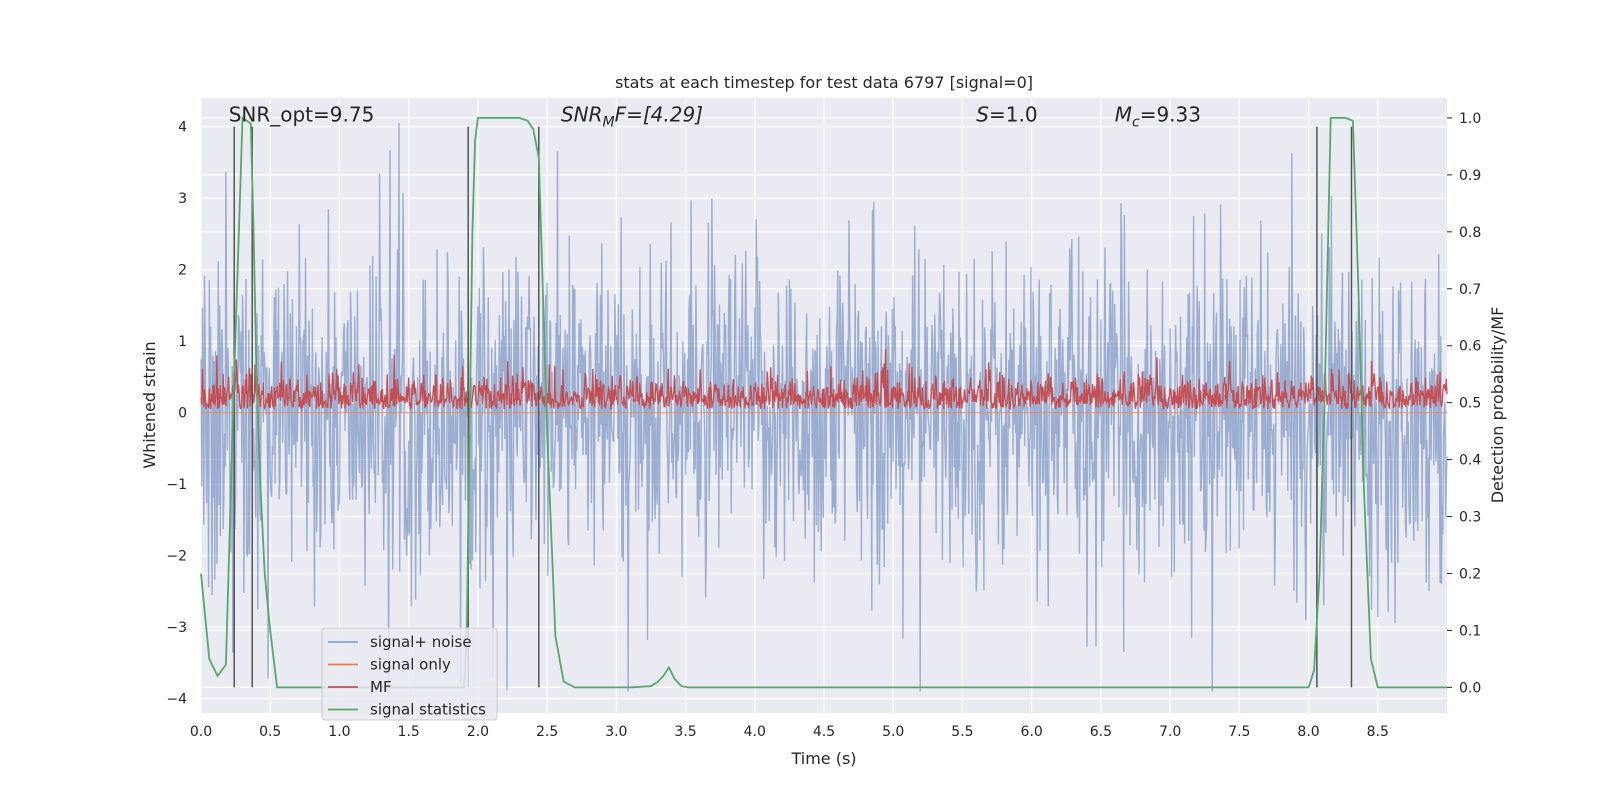 This screenshot has width=1600, height=800. What do you see at coordinates (685, 732) in the screenshot?
I see `x-tick-label: 3.5` at bounding box center [685, 732].